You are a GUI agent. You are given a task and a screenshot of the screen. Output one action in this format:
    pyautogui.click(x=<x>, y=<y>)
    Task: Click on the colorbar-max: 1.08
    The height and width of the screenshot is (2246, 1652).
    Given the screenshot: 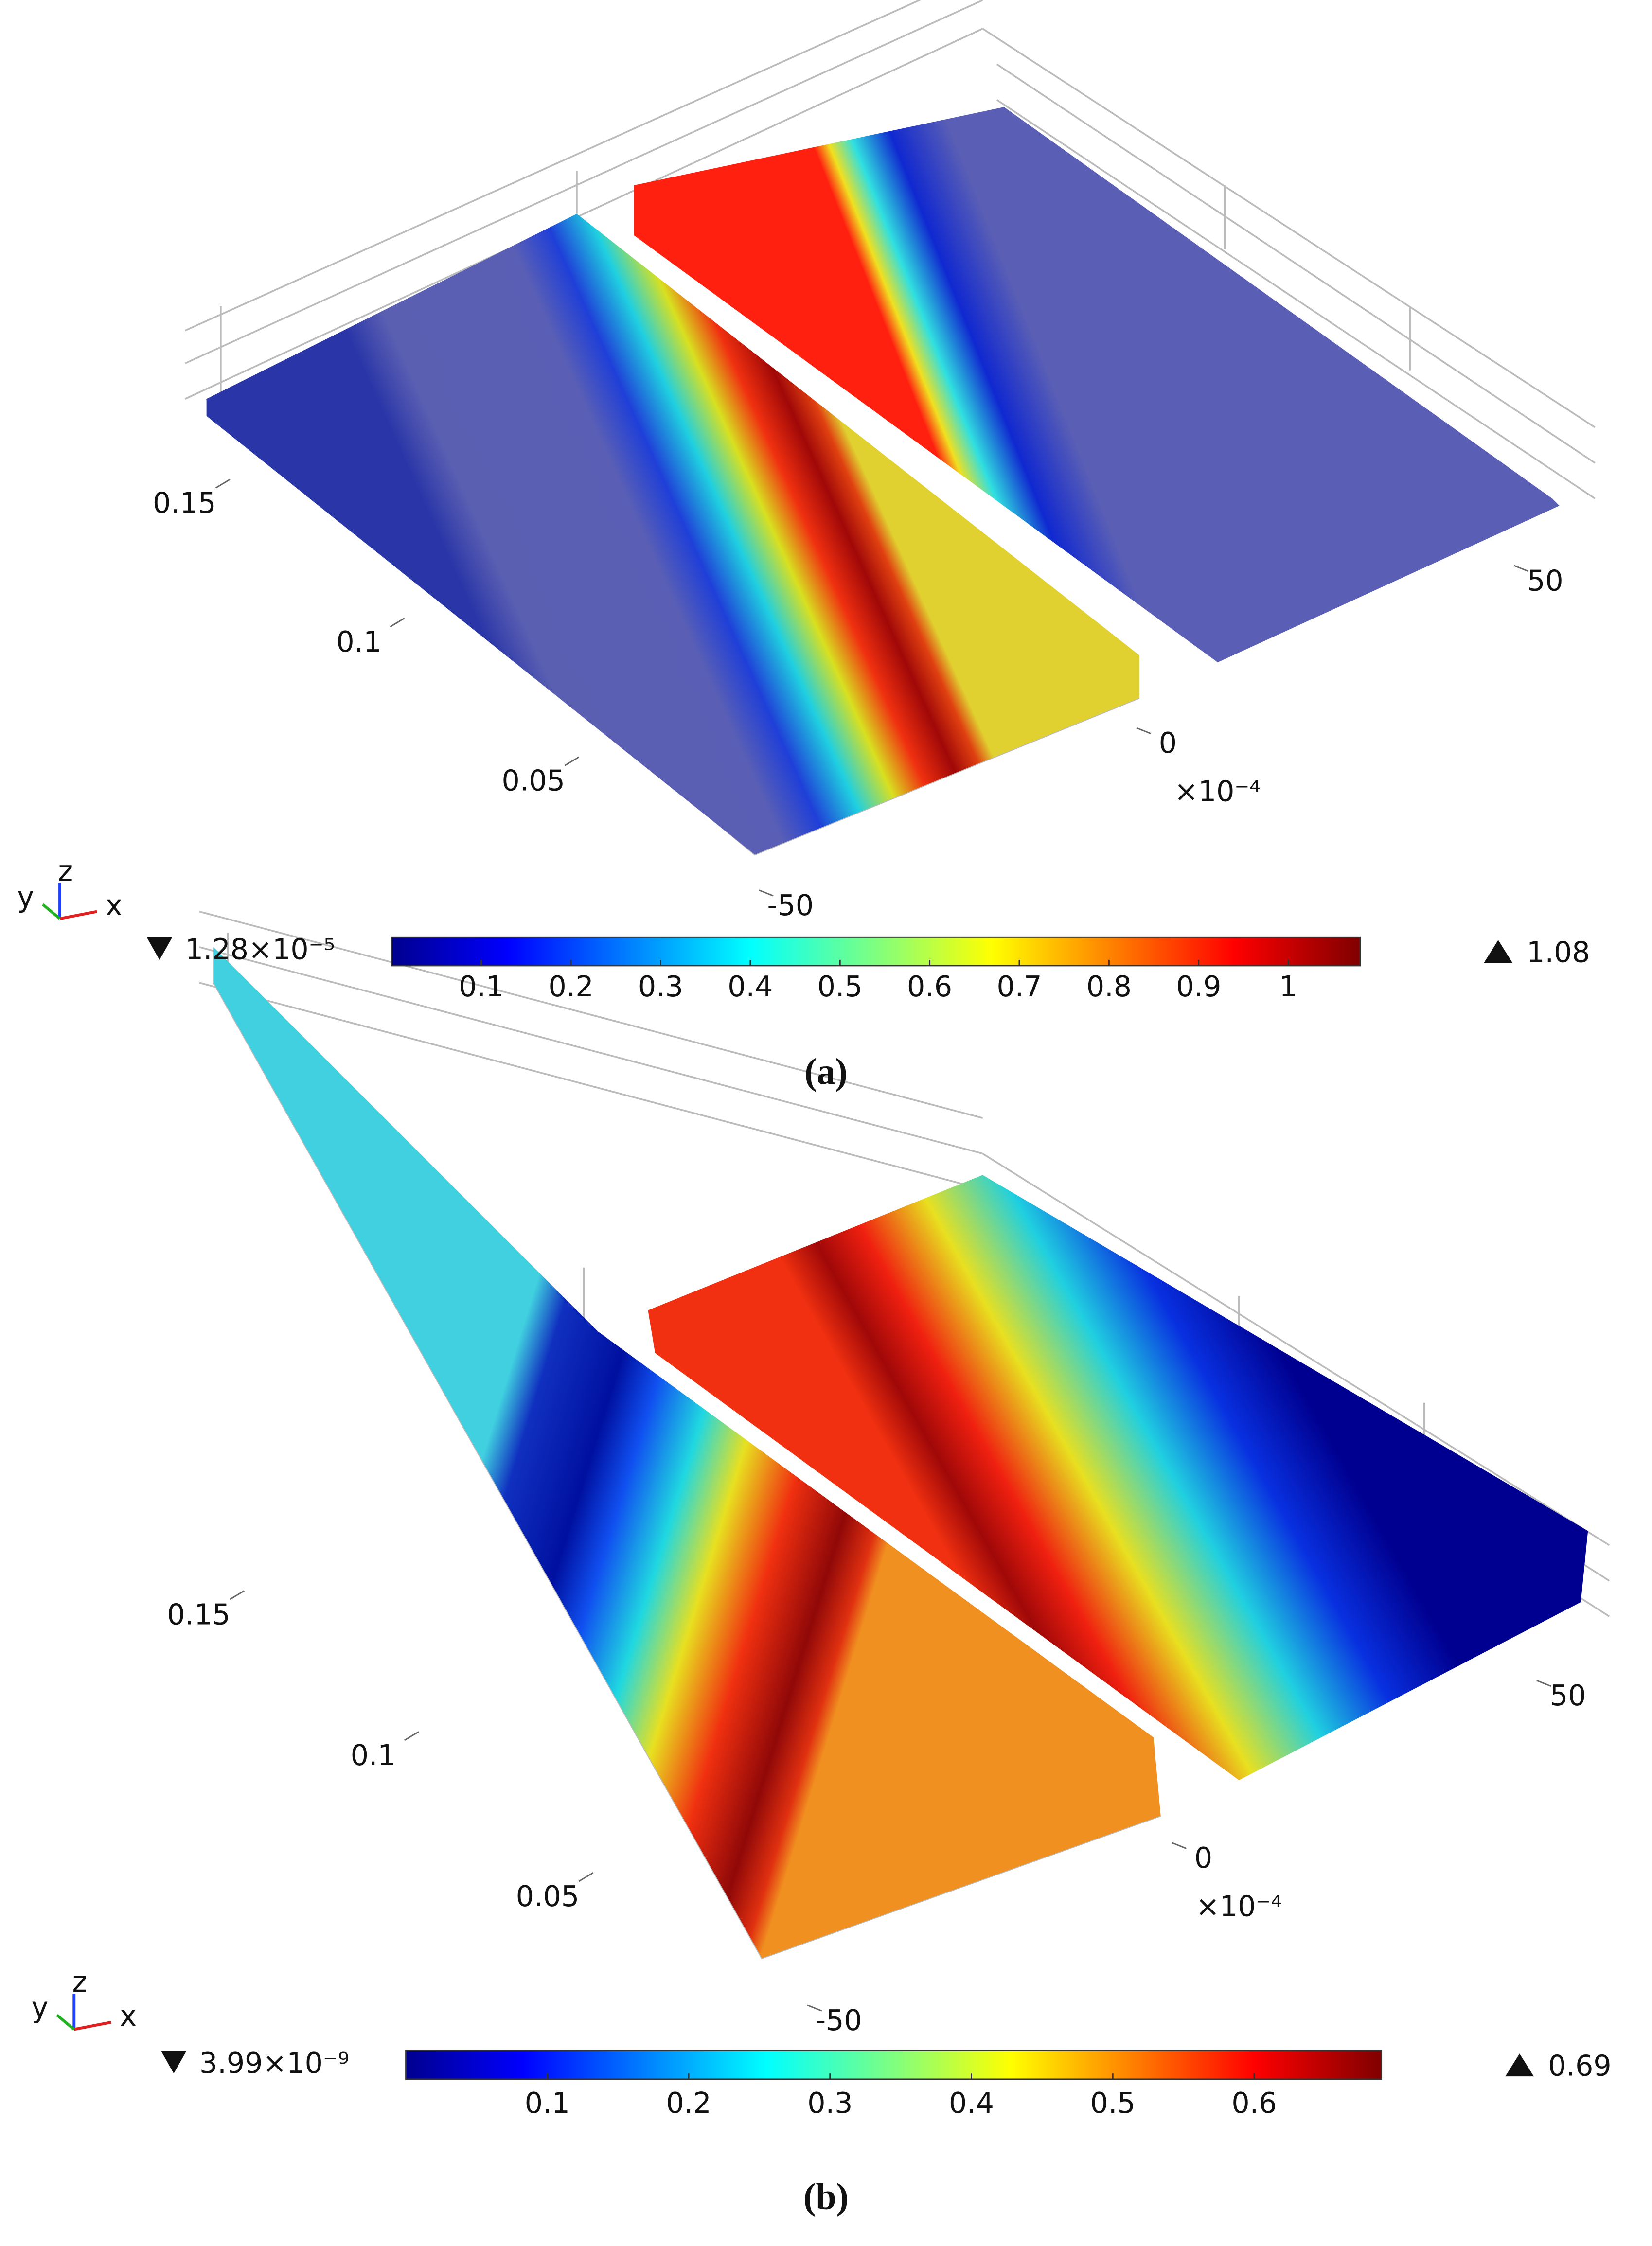 What is the action you would take?
    pyautogui.click(x=1559, y=952)
    